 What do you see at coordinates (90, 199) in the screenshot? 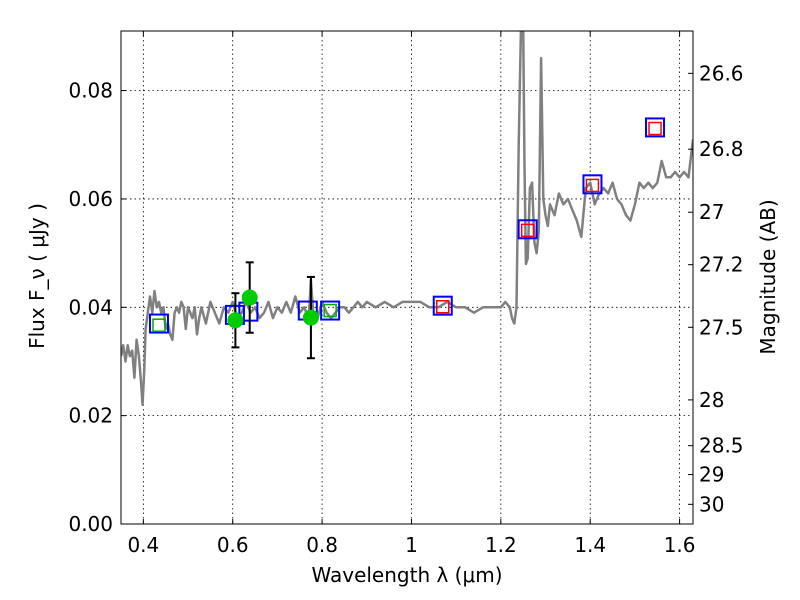
I see `y-tick-label: 0.06` at bounding box center [90, 199].